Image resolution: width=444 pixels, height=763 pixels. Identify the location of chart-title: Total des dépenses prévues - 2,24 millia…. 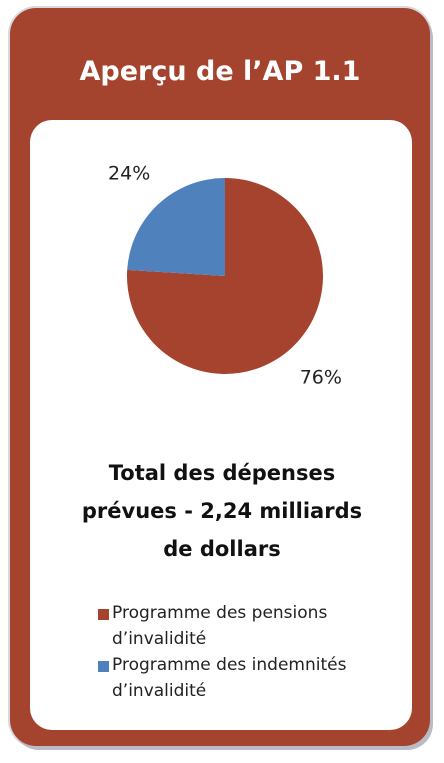
(222, 511).